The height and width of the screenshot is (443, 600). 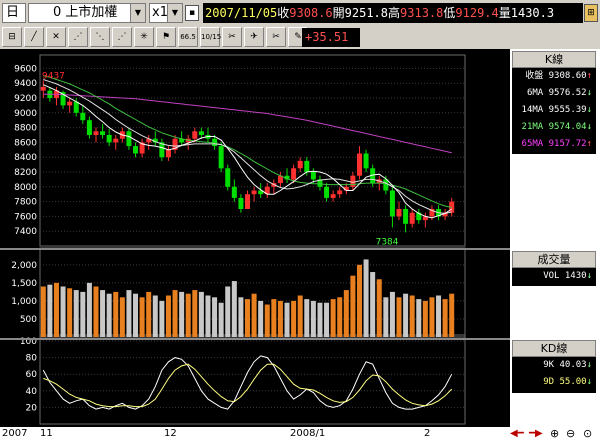 What do you see at coordinates (28, 320) in the screenshot?
I see `y-tick-label: 500` at bounding box center [28, 320].